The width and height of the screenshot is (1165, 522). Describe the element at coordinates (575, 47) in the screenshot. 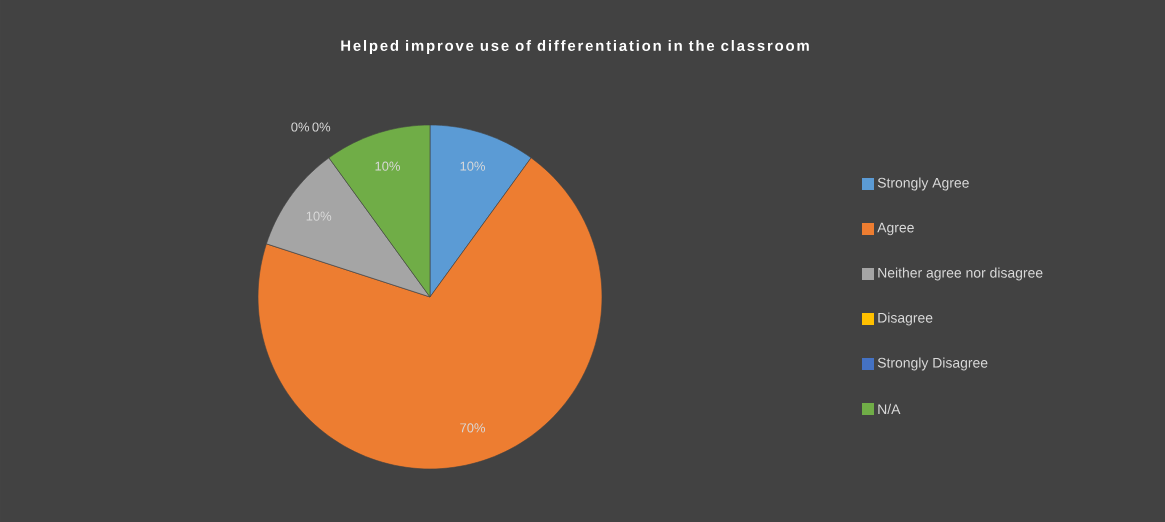

I see `chart-title: Helped improve use of differentiation in the classroom` at that location.